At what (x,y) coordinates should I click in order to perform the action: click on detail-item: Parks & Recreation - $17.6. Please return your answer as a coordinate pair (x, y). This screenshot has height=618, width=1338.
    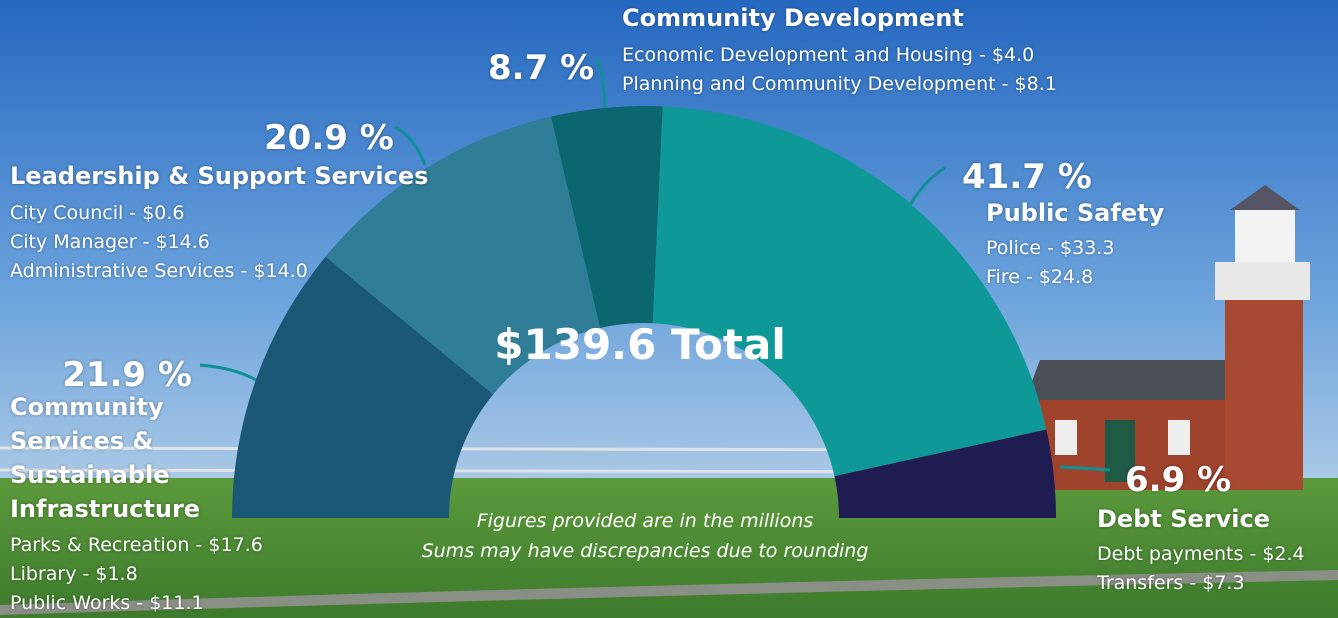
    Looking at the image, I should click on (136, 545).